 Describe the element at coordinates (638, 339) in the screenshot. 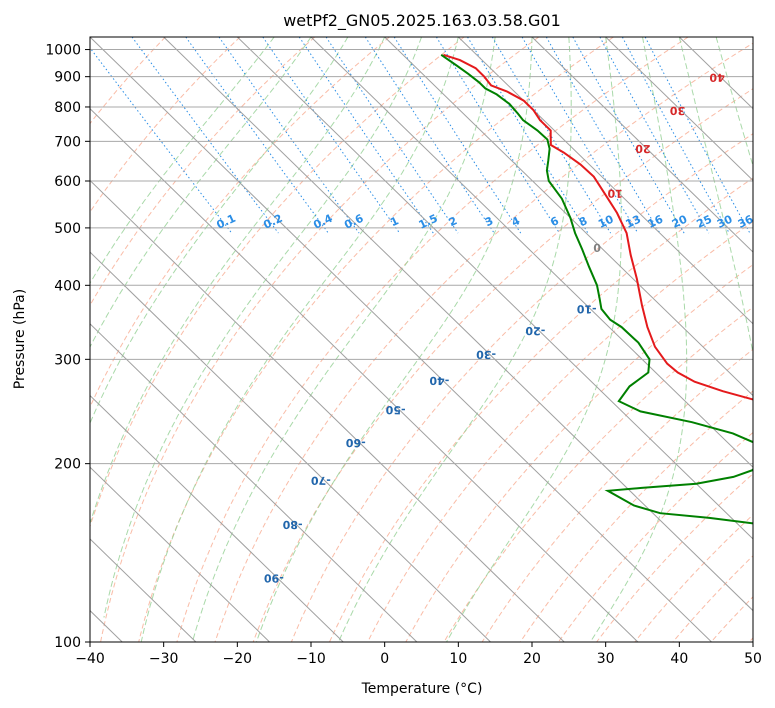

I see `moist-adiabat-line` at that location.